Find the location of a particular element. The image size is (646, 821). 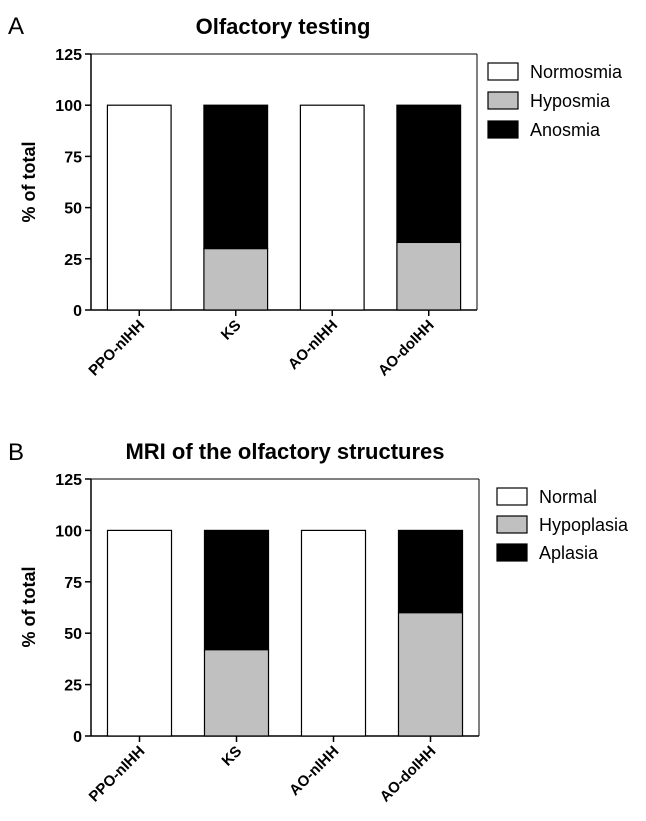

panel-letter-b: B is located at coordinates (16, 452).